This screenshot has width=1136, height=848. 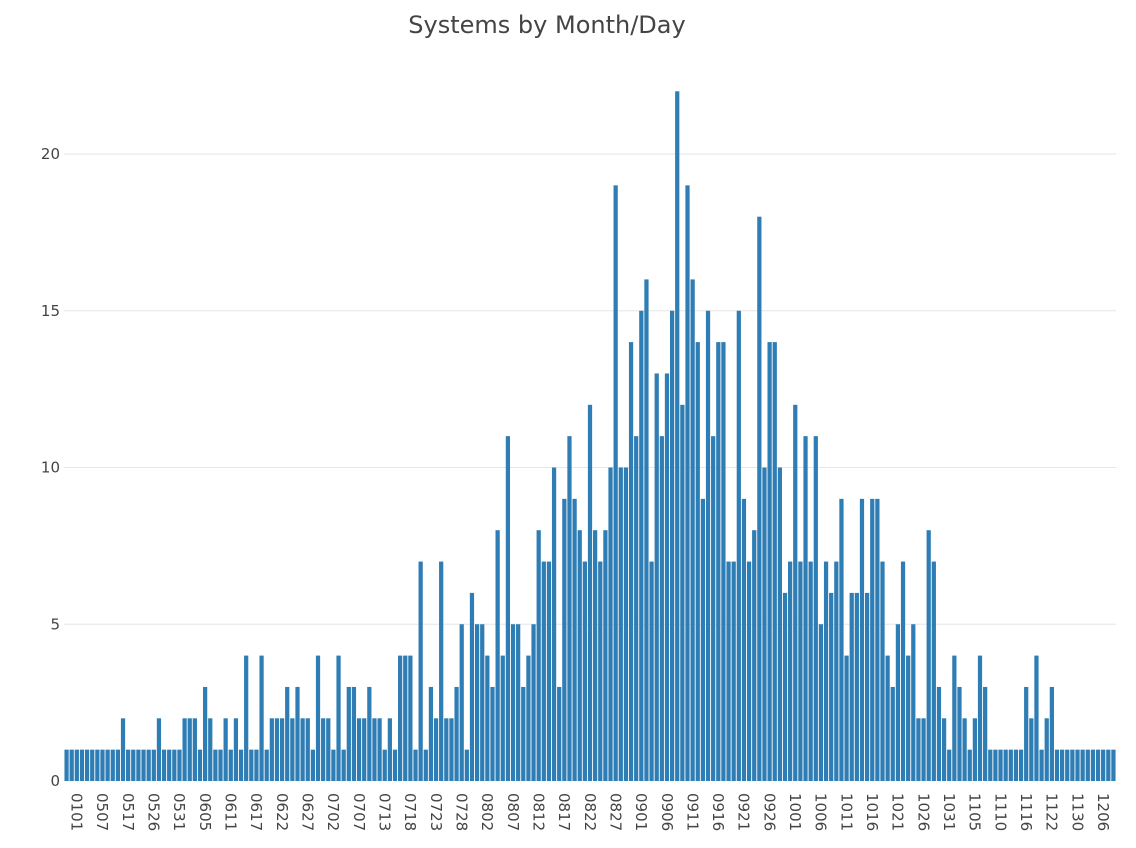 I want to click on x-tick-label: 0627, so click(x=308, y=812).